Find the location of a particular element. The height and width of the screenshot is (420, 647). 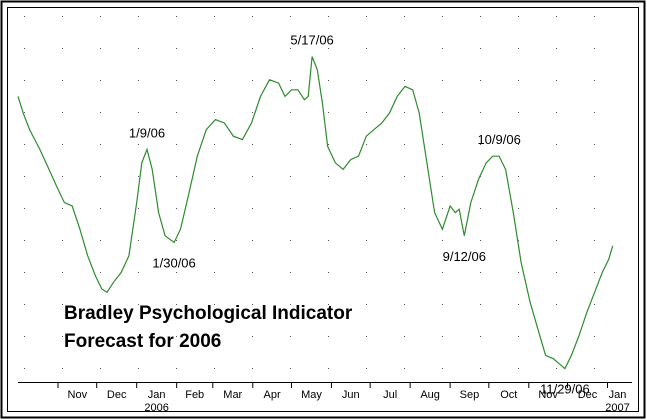

x-tick-label: Dec is located at coordinates (117, 395).